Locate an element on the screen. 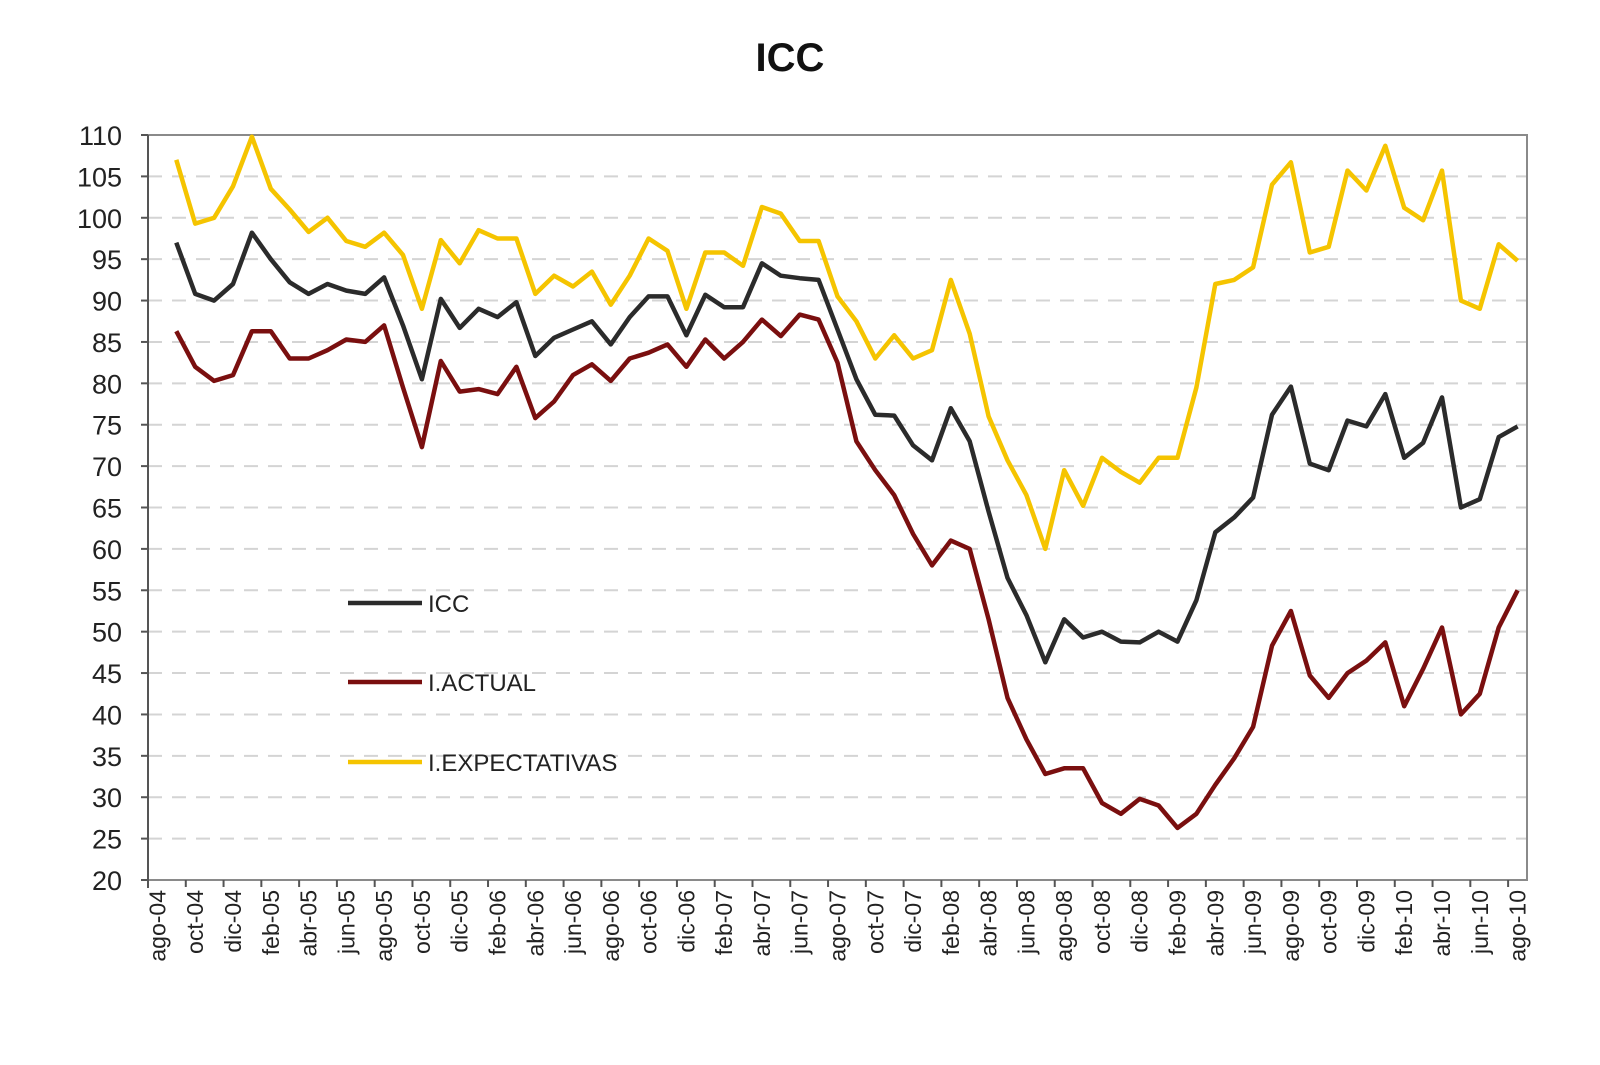 The height and width of the screenshot is (1065, 1600). x-tick-label: ago-04 is located at coordinates (157, 926).